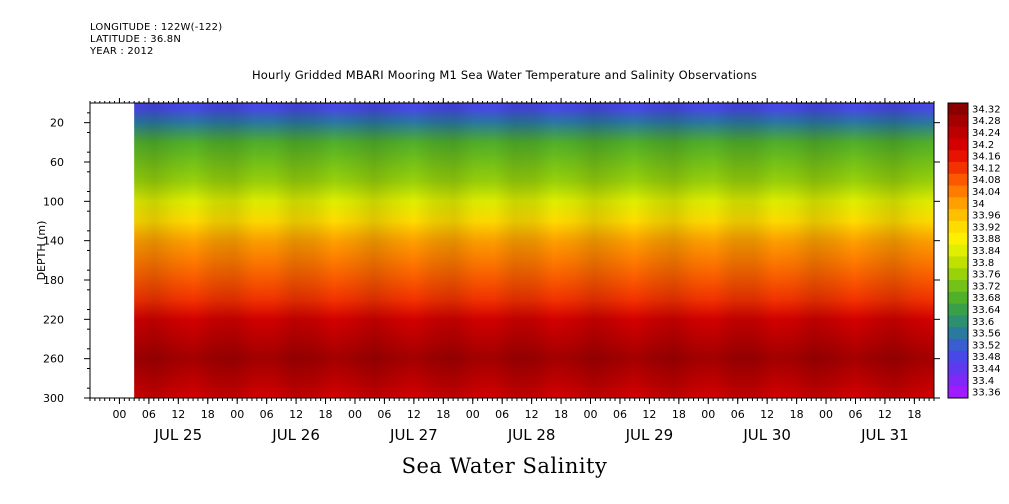  I want to click on y-tick-label: 60, so click(57, 162).